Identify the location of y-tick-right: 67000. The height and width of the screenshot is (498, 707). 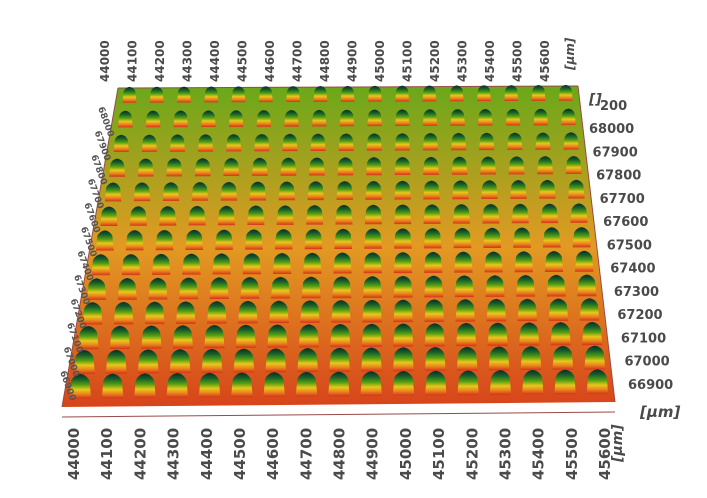
(646, 362).